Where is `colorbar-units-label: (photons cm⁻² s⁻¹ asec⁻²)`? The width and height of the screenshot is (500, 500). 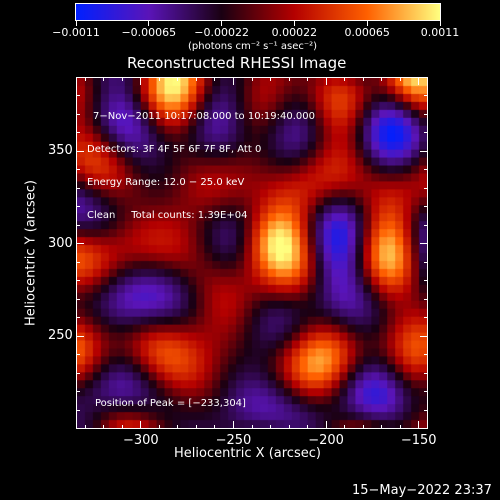
colorbar-units-label: (photons cm⁻² s⁻¹ asec⁻²) is located at coordinates (253, 46).